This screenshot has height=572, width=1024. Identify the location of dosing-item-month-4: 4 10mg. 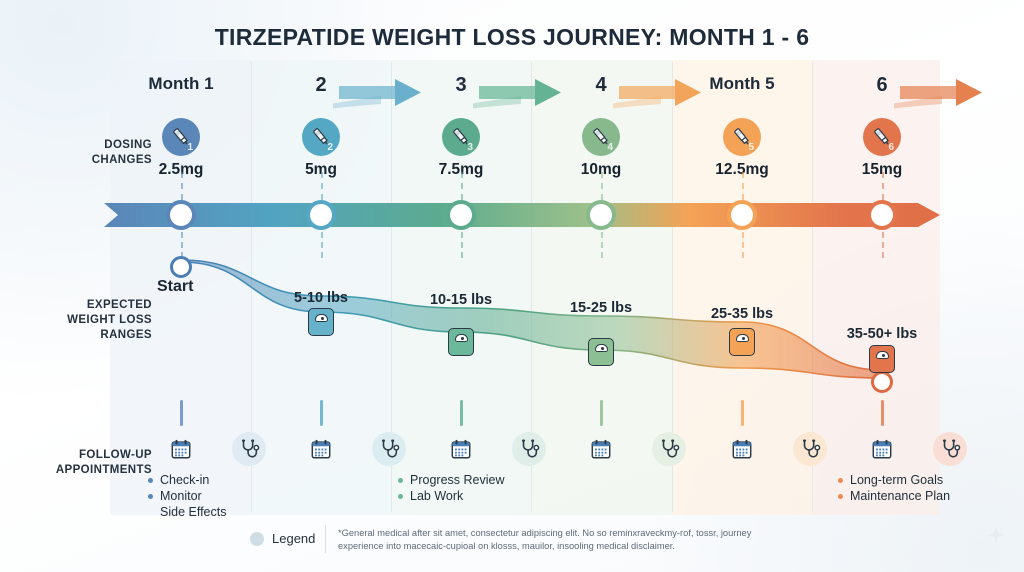
(601, 148).